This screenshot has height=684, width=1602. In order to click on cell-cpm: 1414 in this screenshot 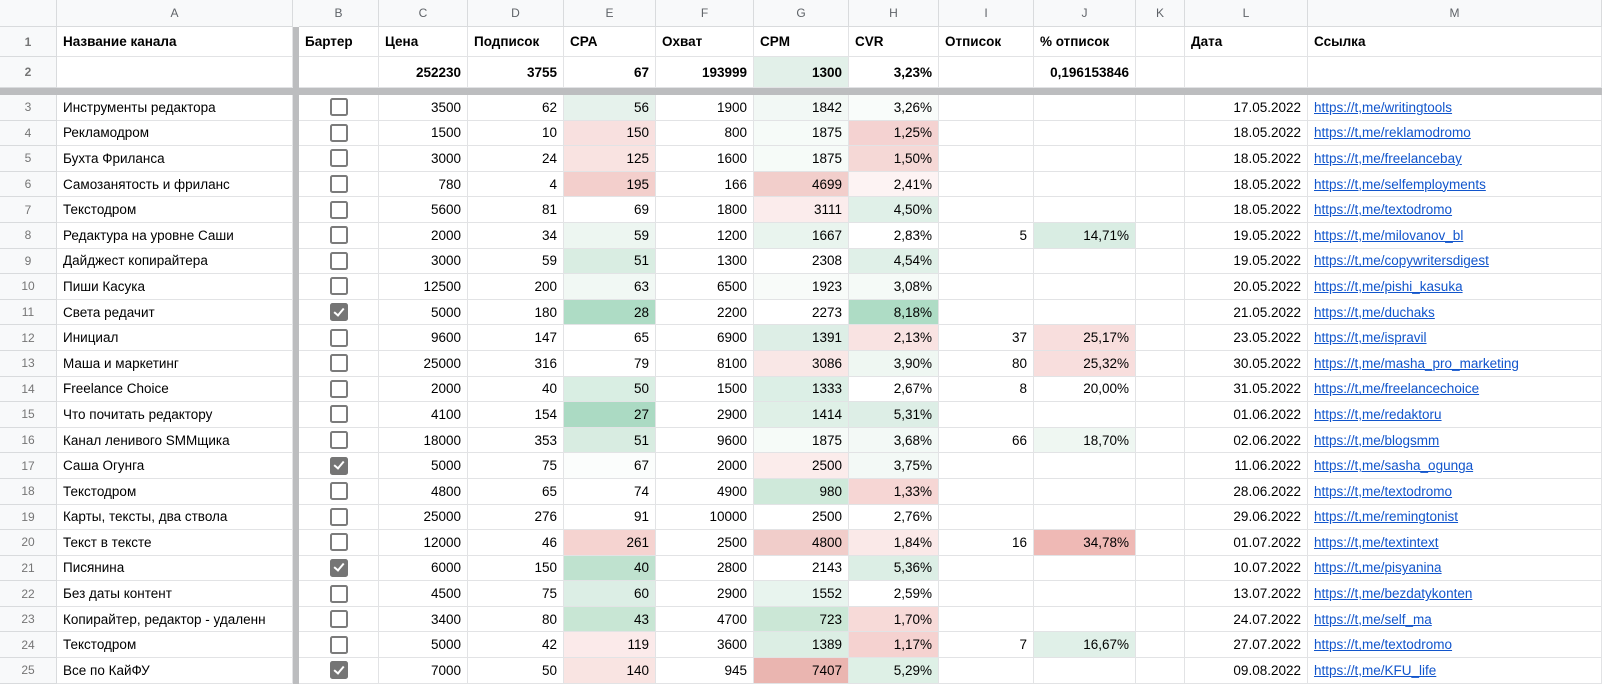, I will do `click(801, 415)`.